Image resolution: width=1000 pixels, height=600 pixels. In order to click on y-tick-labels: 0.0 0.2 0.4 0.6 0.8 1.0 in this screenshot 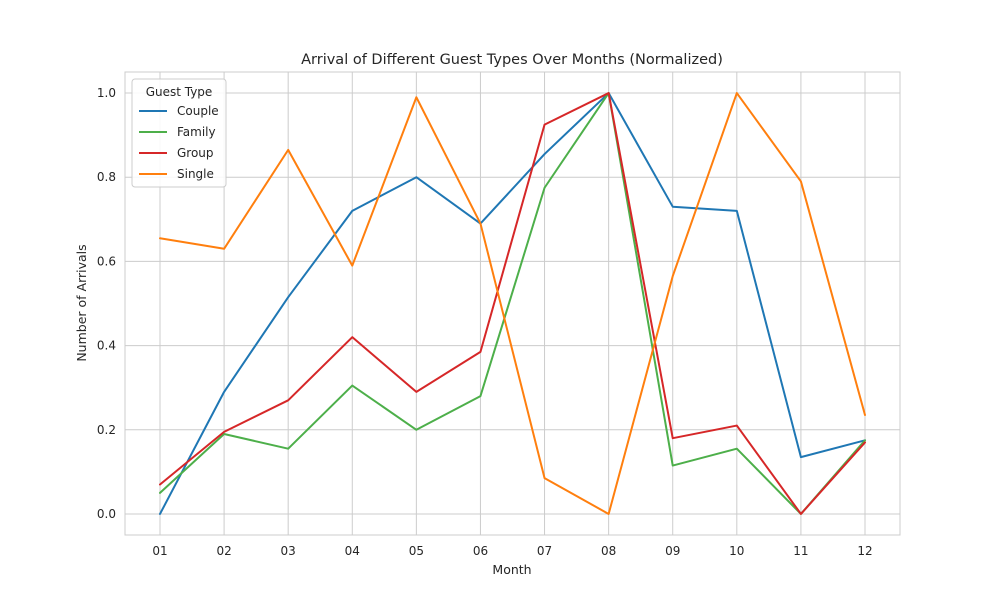, I will do `click(106, 303)`.